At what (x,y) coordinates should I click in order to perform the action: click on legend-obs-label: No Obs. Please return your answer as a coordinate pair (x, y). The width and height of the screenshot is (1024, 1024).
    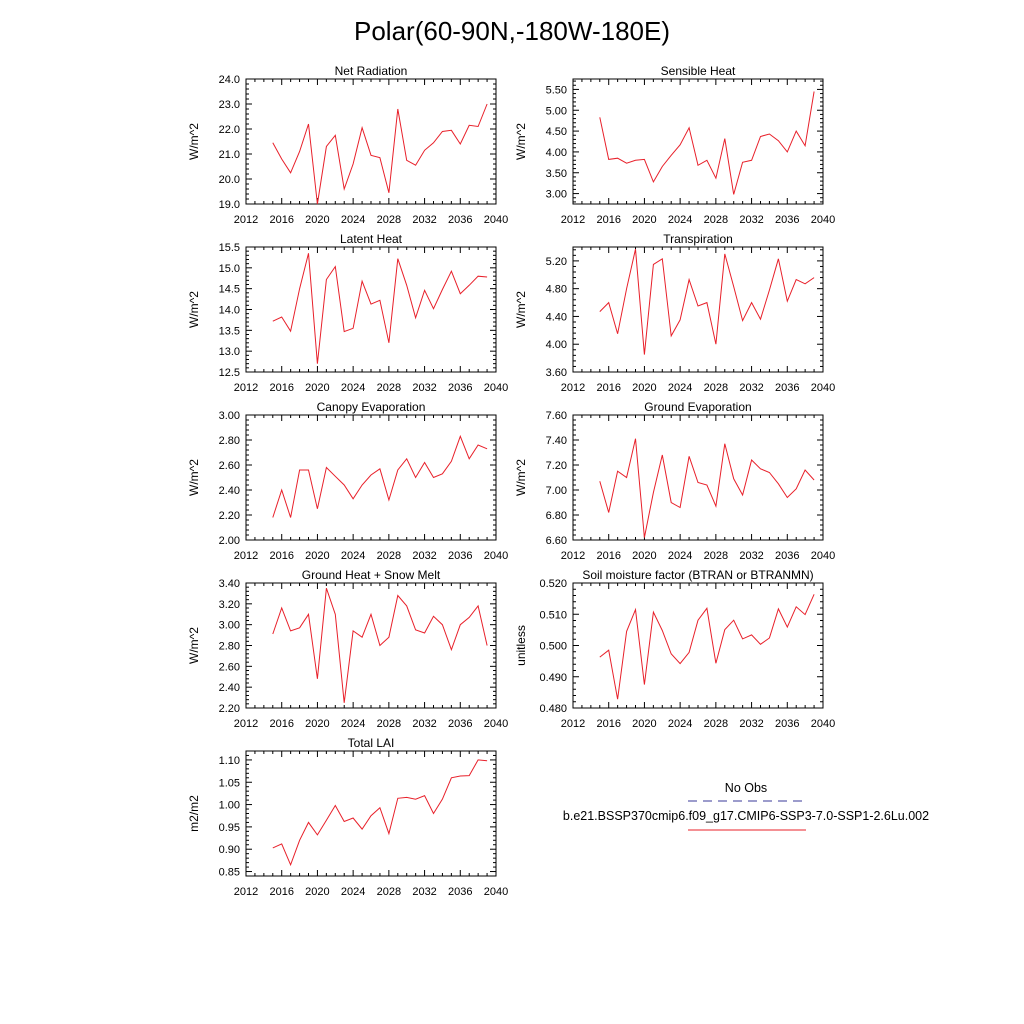
    Looking at the image, I should click on (746, 788).